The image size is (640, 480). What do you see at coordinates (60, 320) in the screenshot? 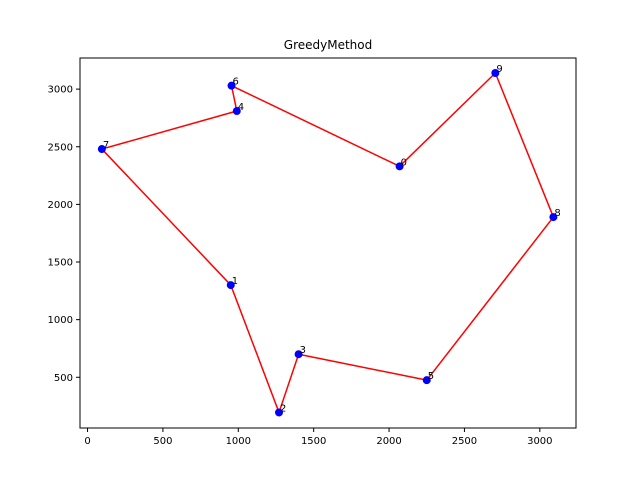
I see `y-tick-label: 1000` at bounding box center [60, 320].